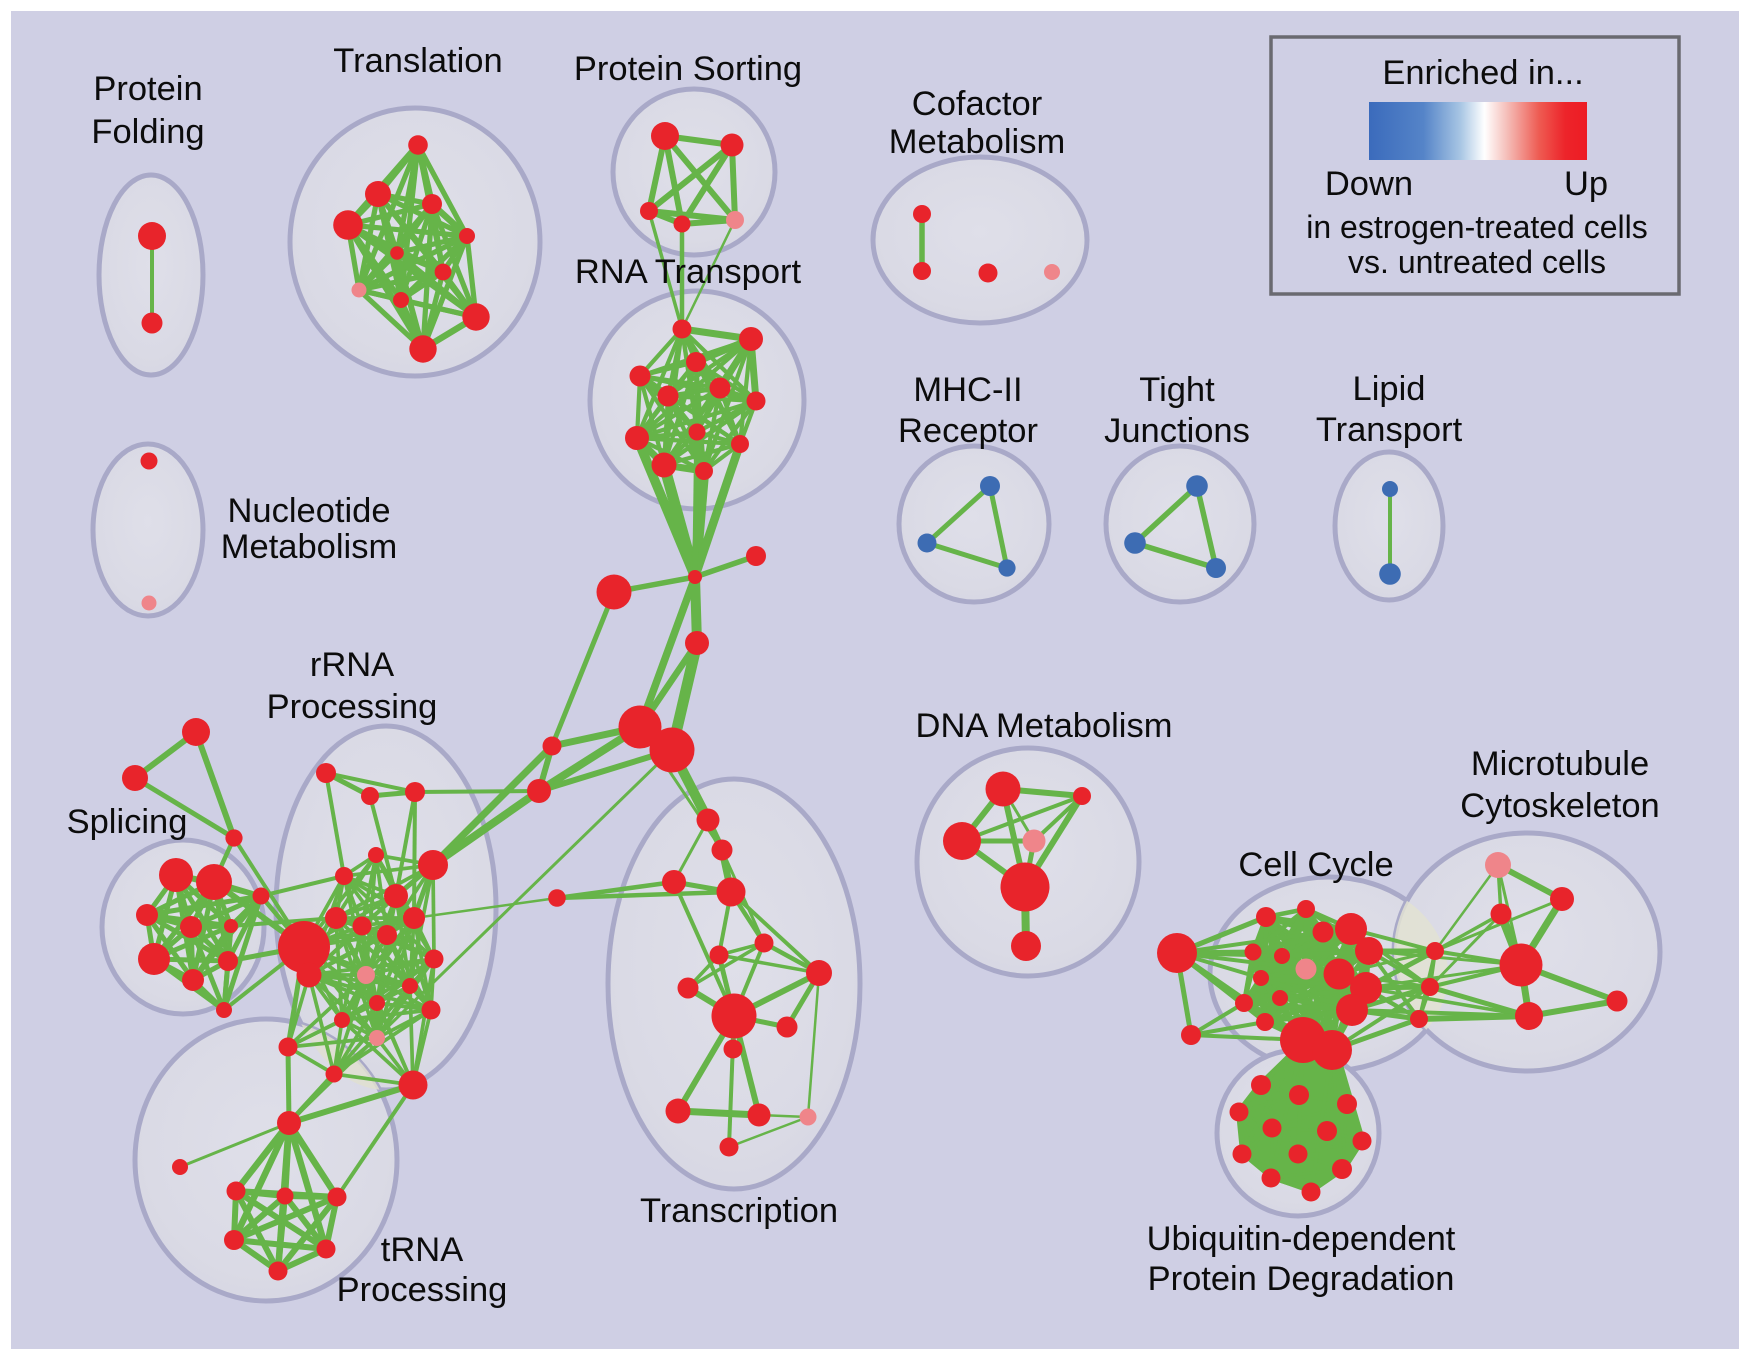  I want to click on svg-text: Transport, so click(1389, 430).